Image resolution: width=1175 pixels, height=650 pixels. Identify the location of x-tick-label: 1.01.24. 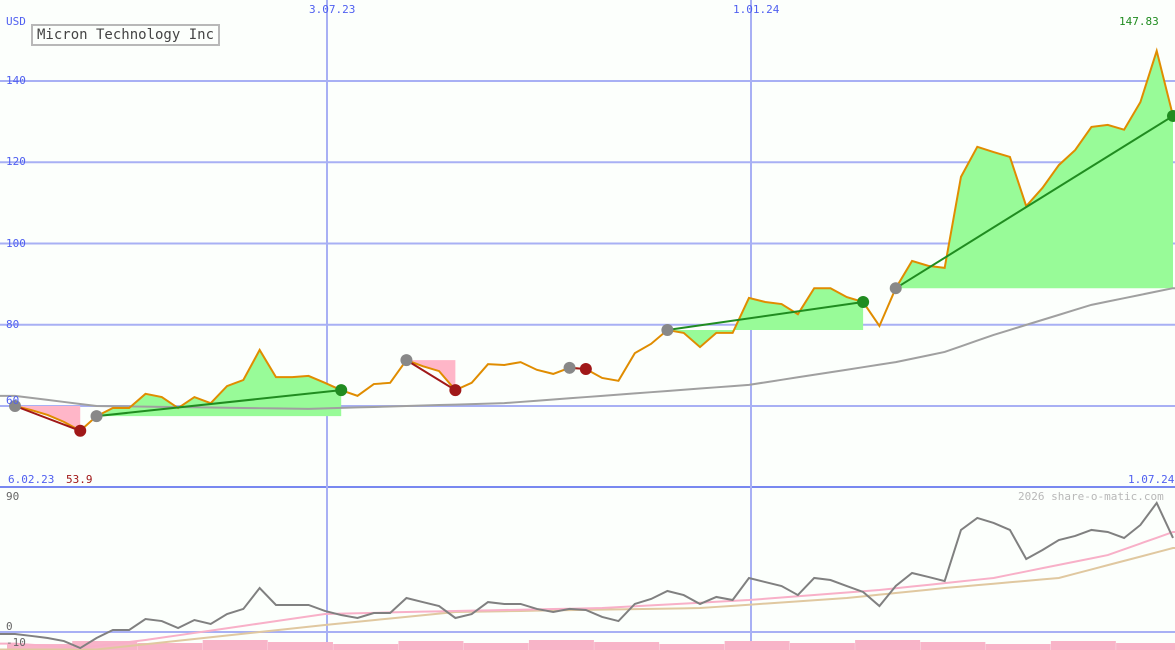
(756, 9).